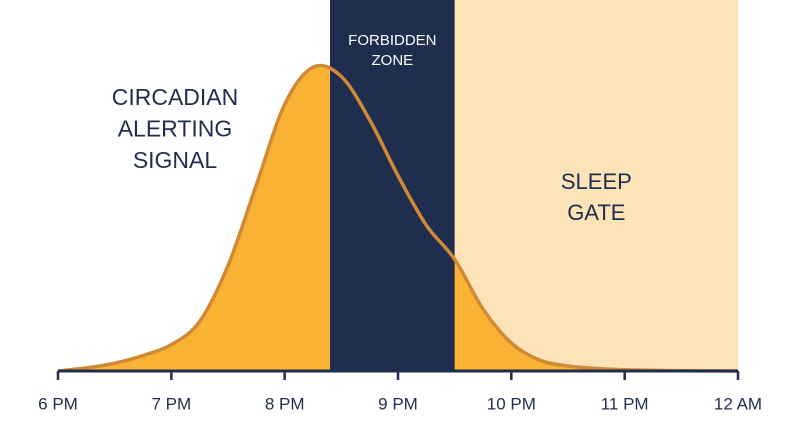  I want to click on x-tick-label: 9 PM, so click(398, 403).